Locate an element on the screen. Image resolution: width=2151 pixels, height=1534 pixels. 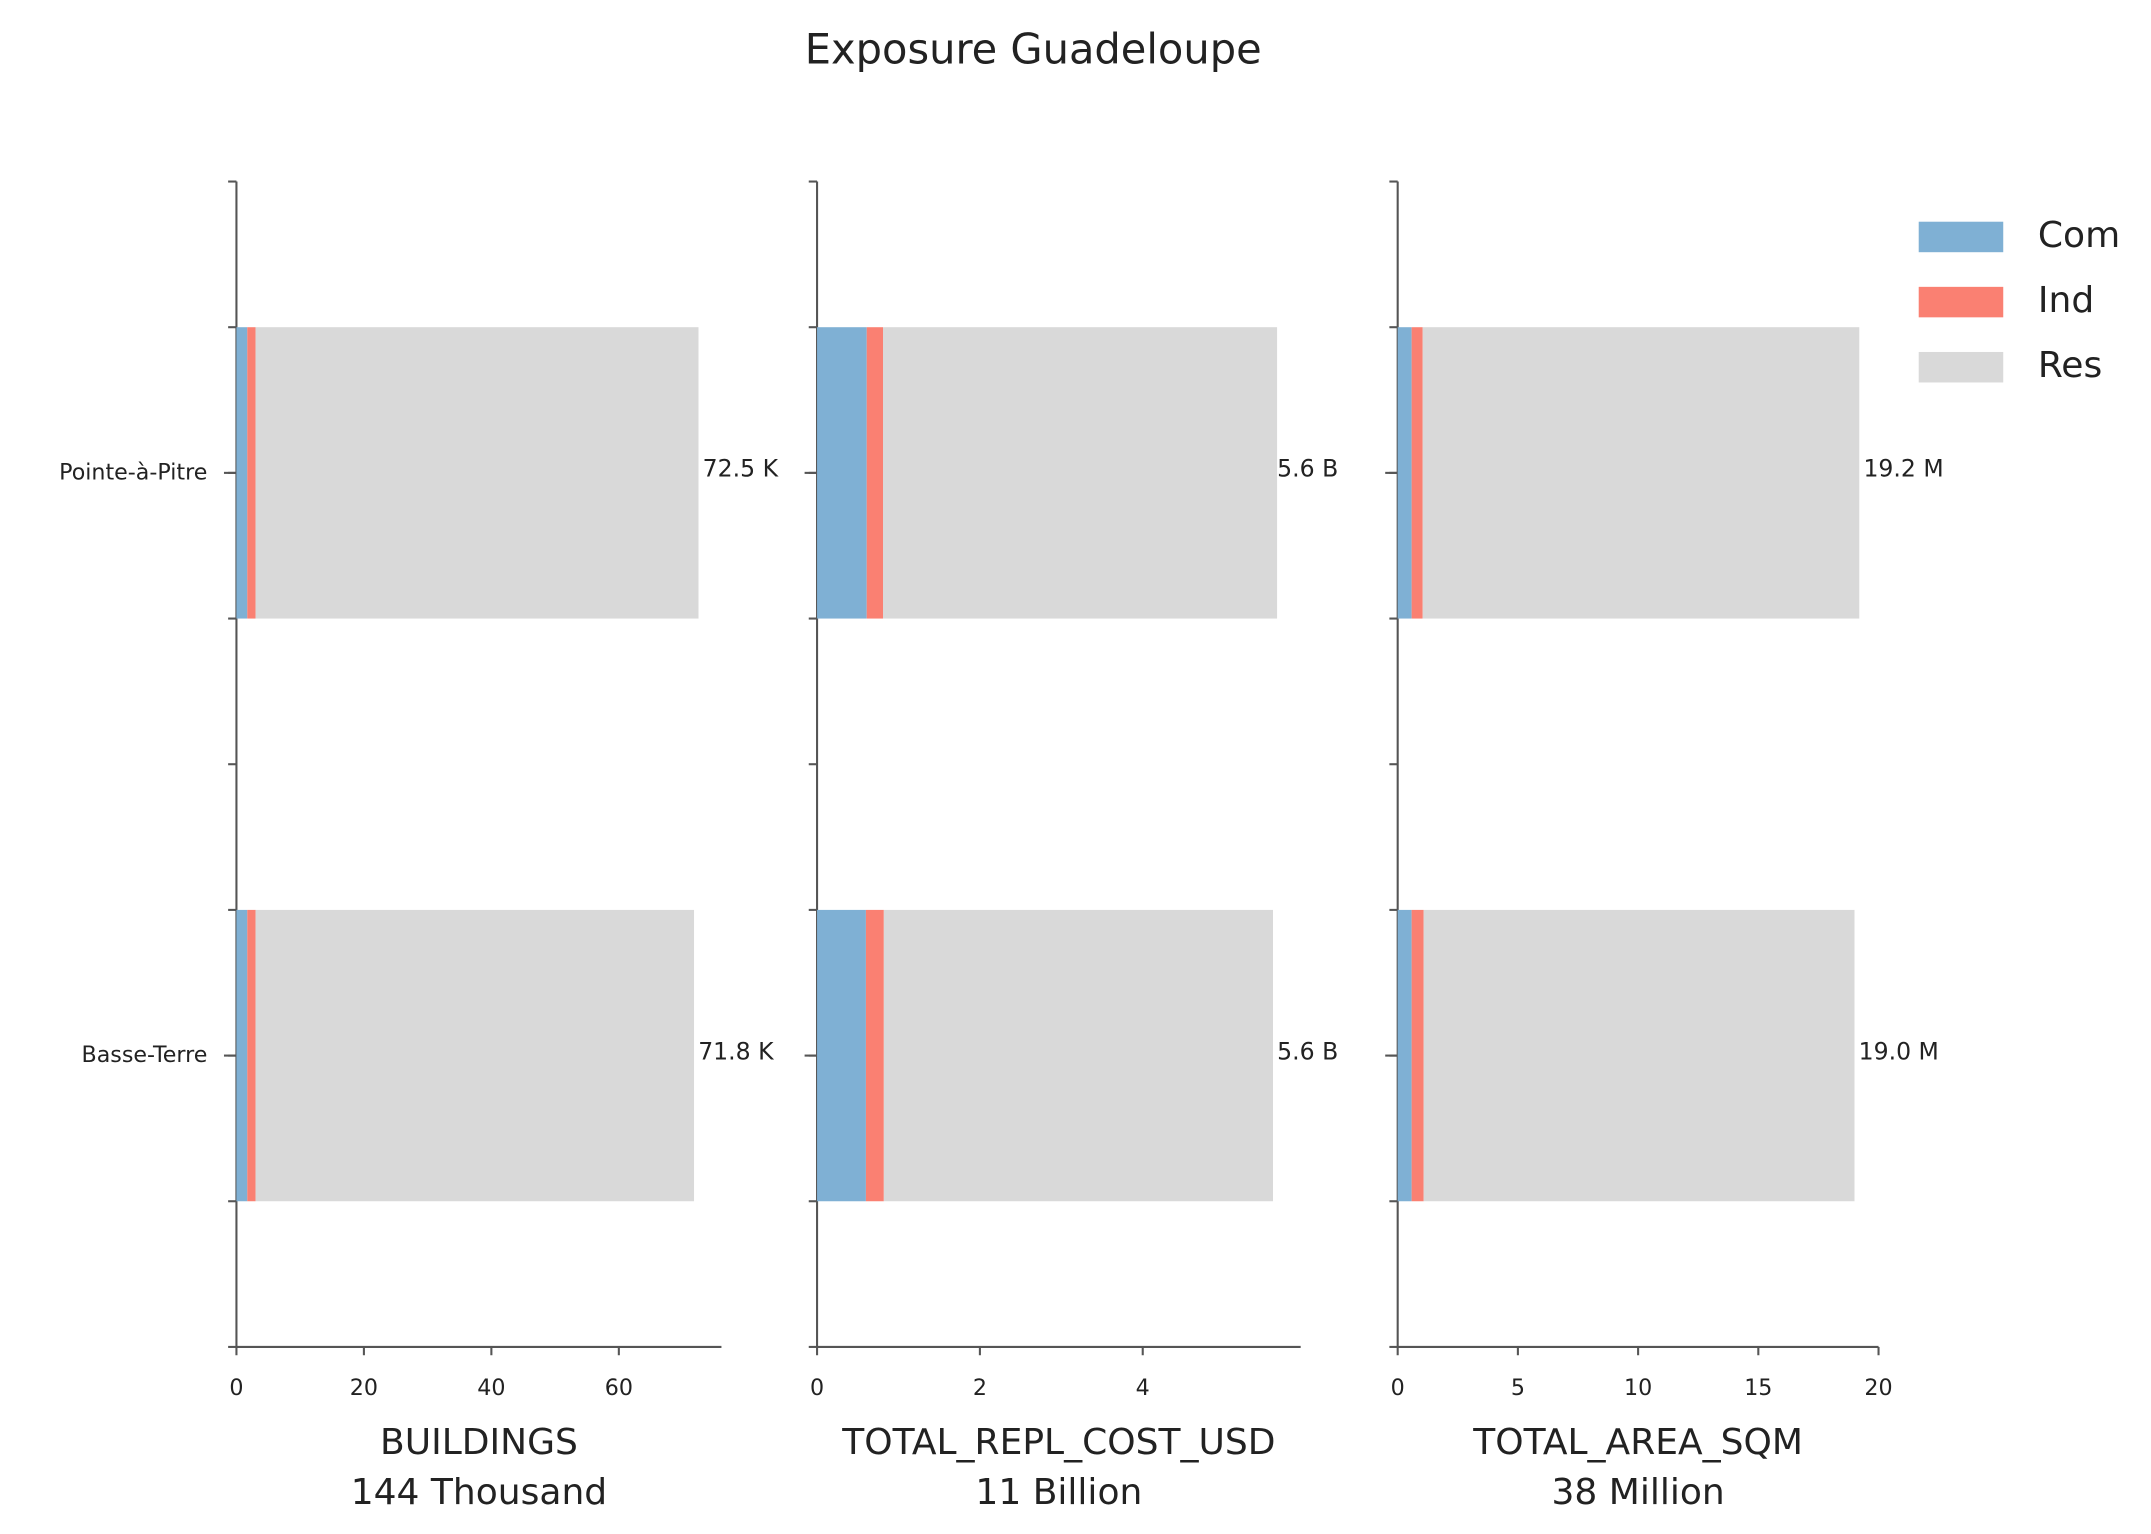
x-tick-label: 60 is located at coordinates (619, 1388).